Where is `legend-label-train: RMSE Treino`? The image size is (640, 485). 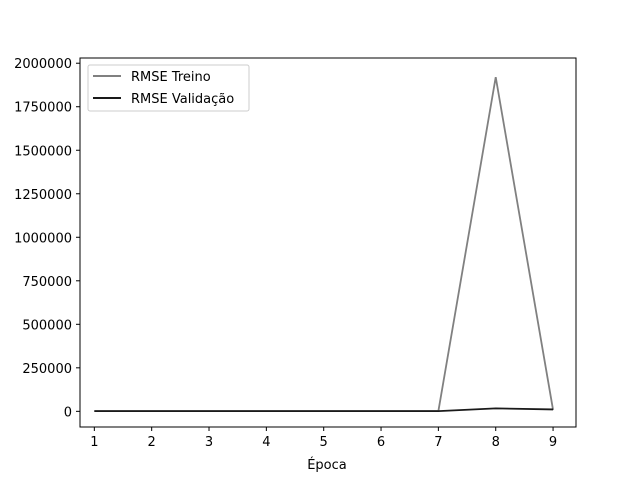
legend-label-train: RMSE Treino is located at coordinates (171, 77).